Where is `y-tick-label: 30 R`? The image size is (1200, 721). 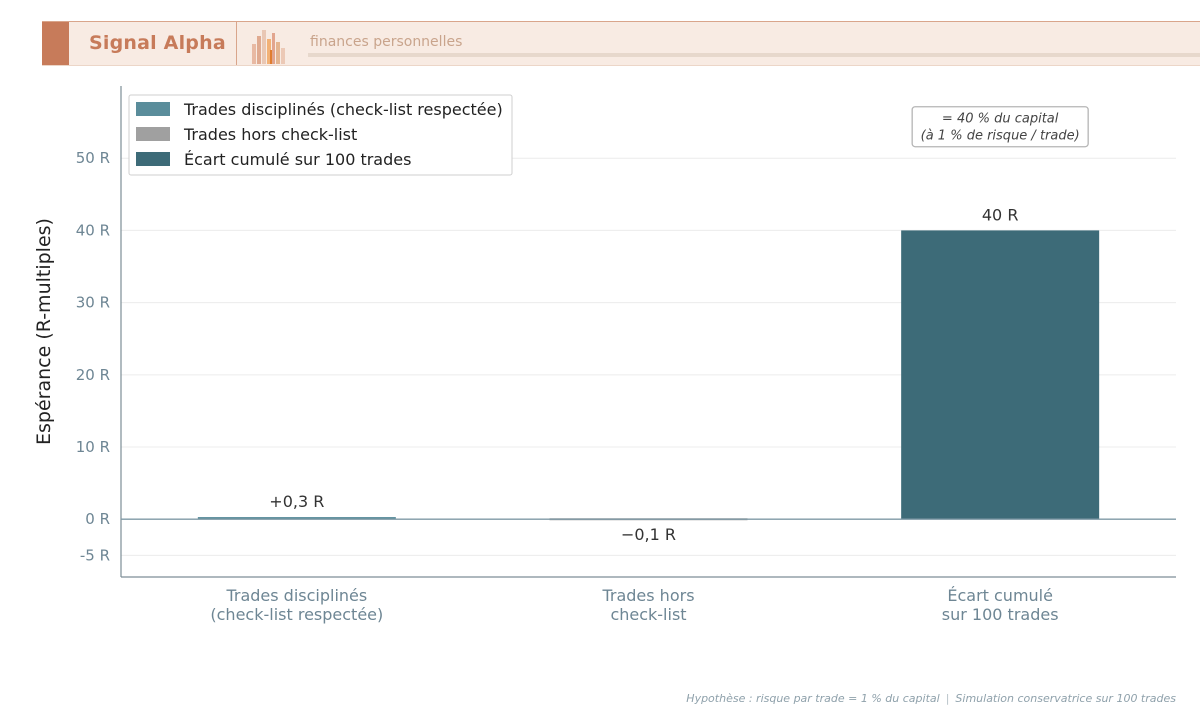 y-tick-label: 30 R is located at coordinates (93, 303).